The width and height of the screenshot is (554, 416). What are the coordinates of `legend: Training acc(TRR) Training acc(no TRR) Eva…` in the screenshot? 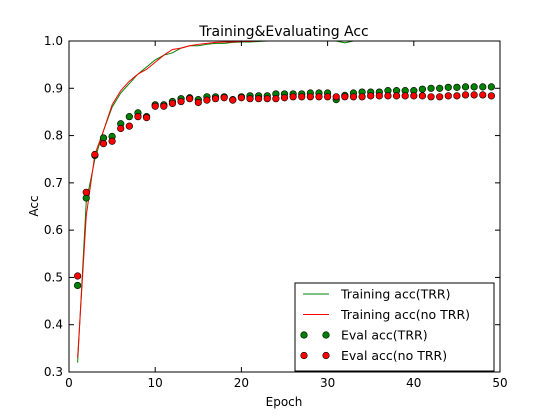 It's located at (394, 327).